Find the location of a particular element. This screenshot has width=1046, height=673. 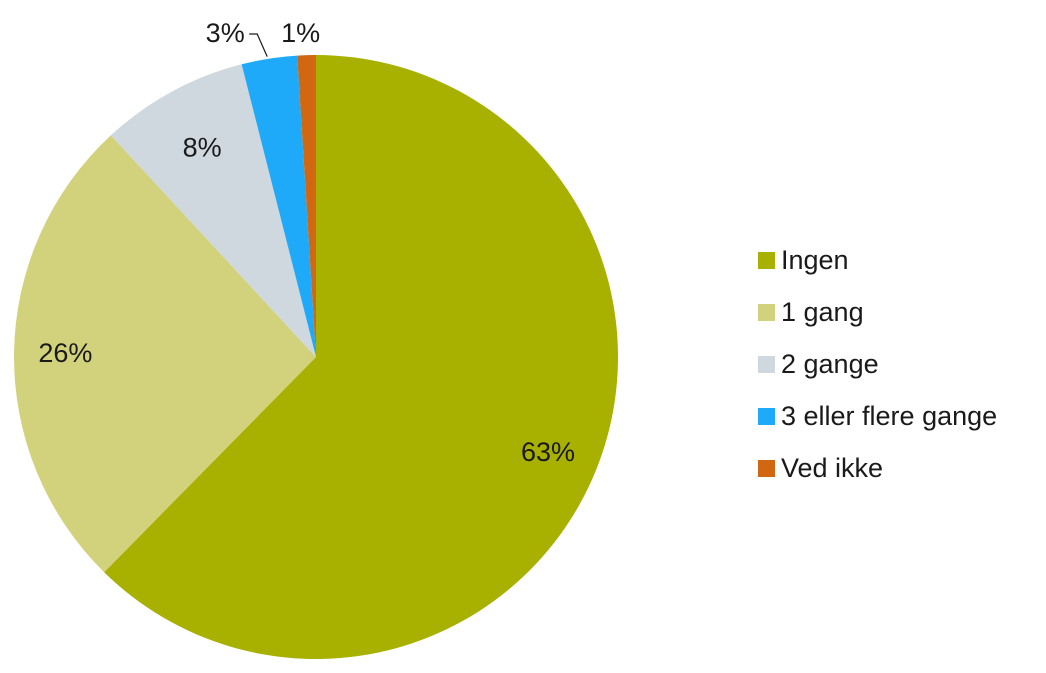

leader-lines is located at coordinates (258, 45).